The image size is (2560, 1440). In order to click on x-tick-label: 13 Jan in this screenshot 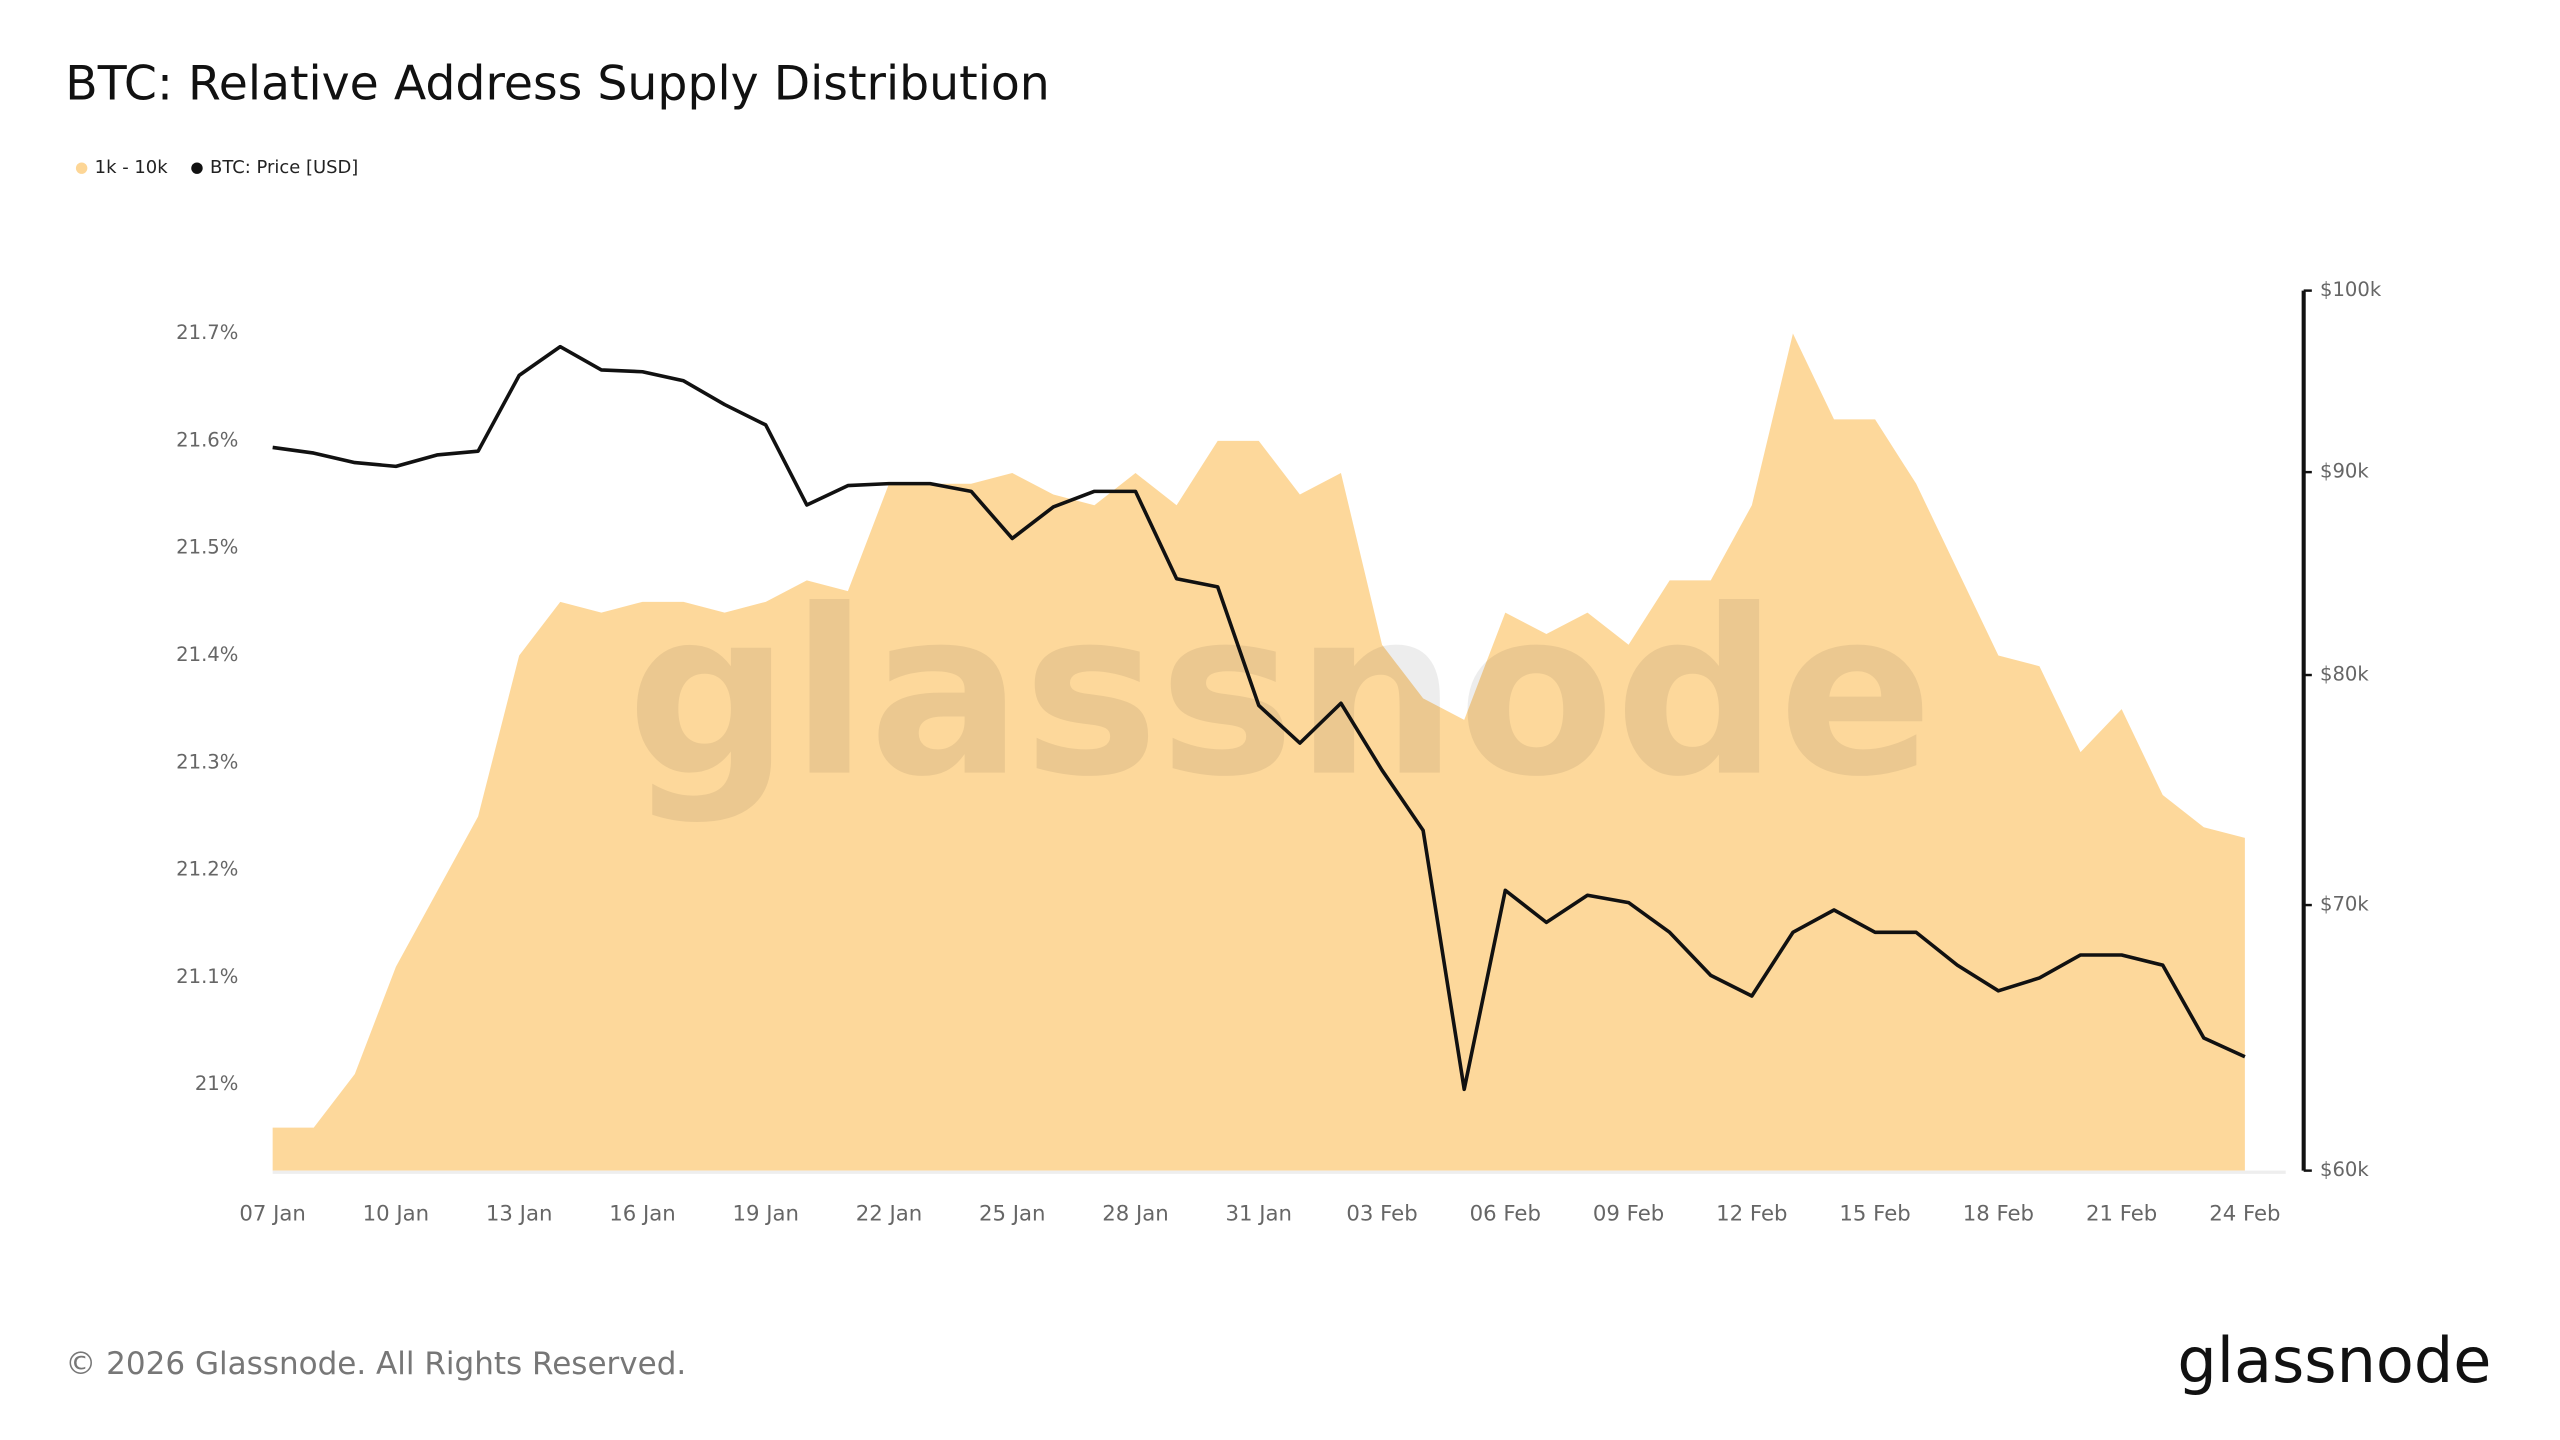, I will do `click(519, 1214)`.